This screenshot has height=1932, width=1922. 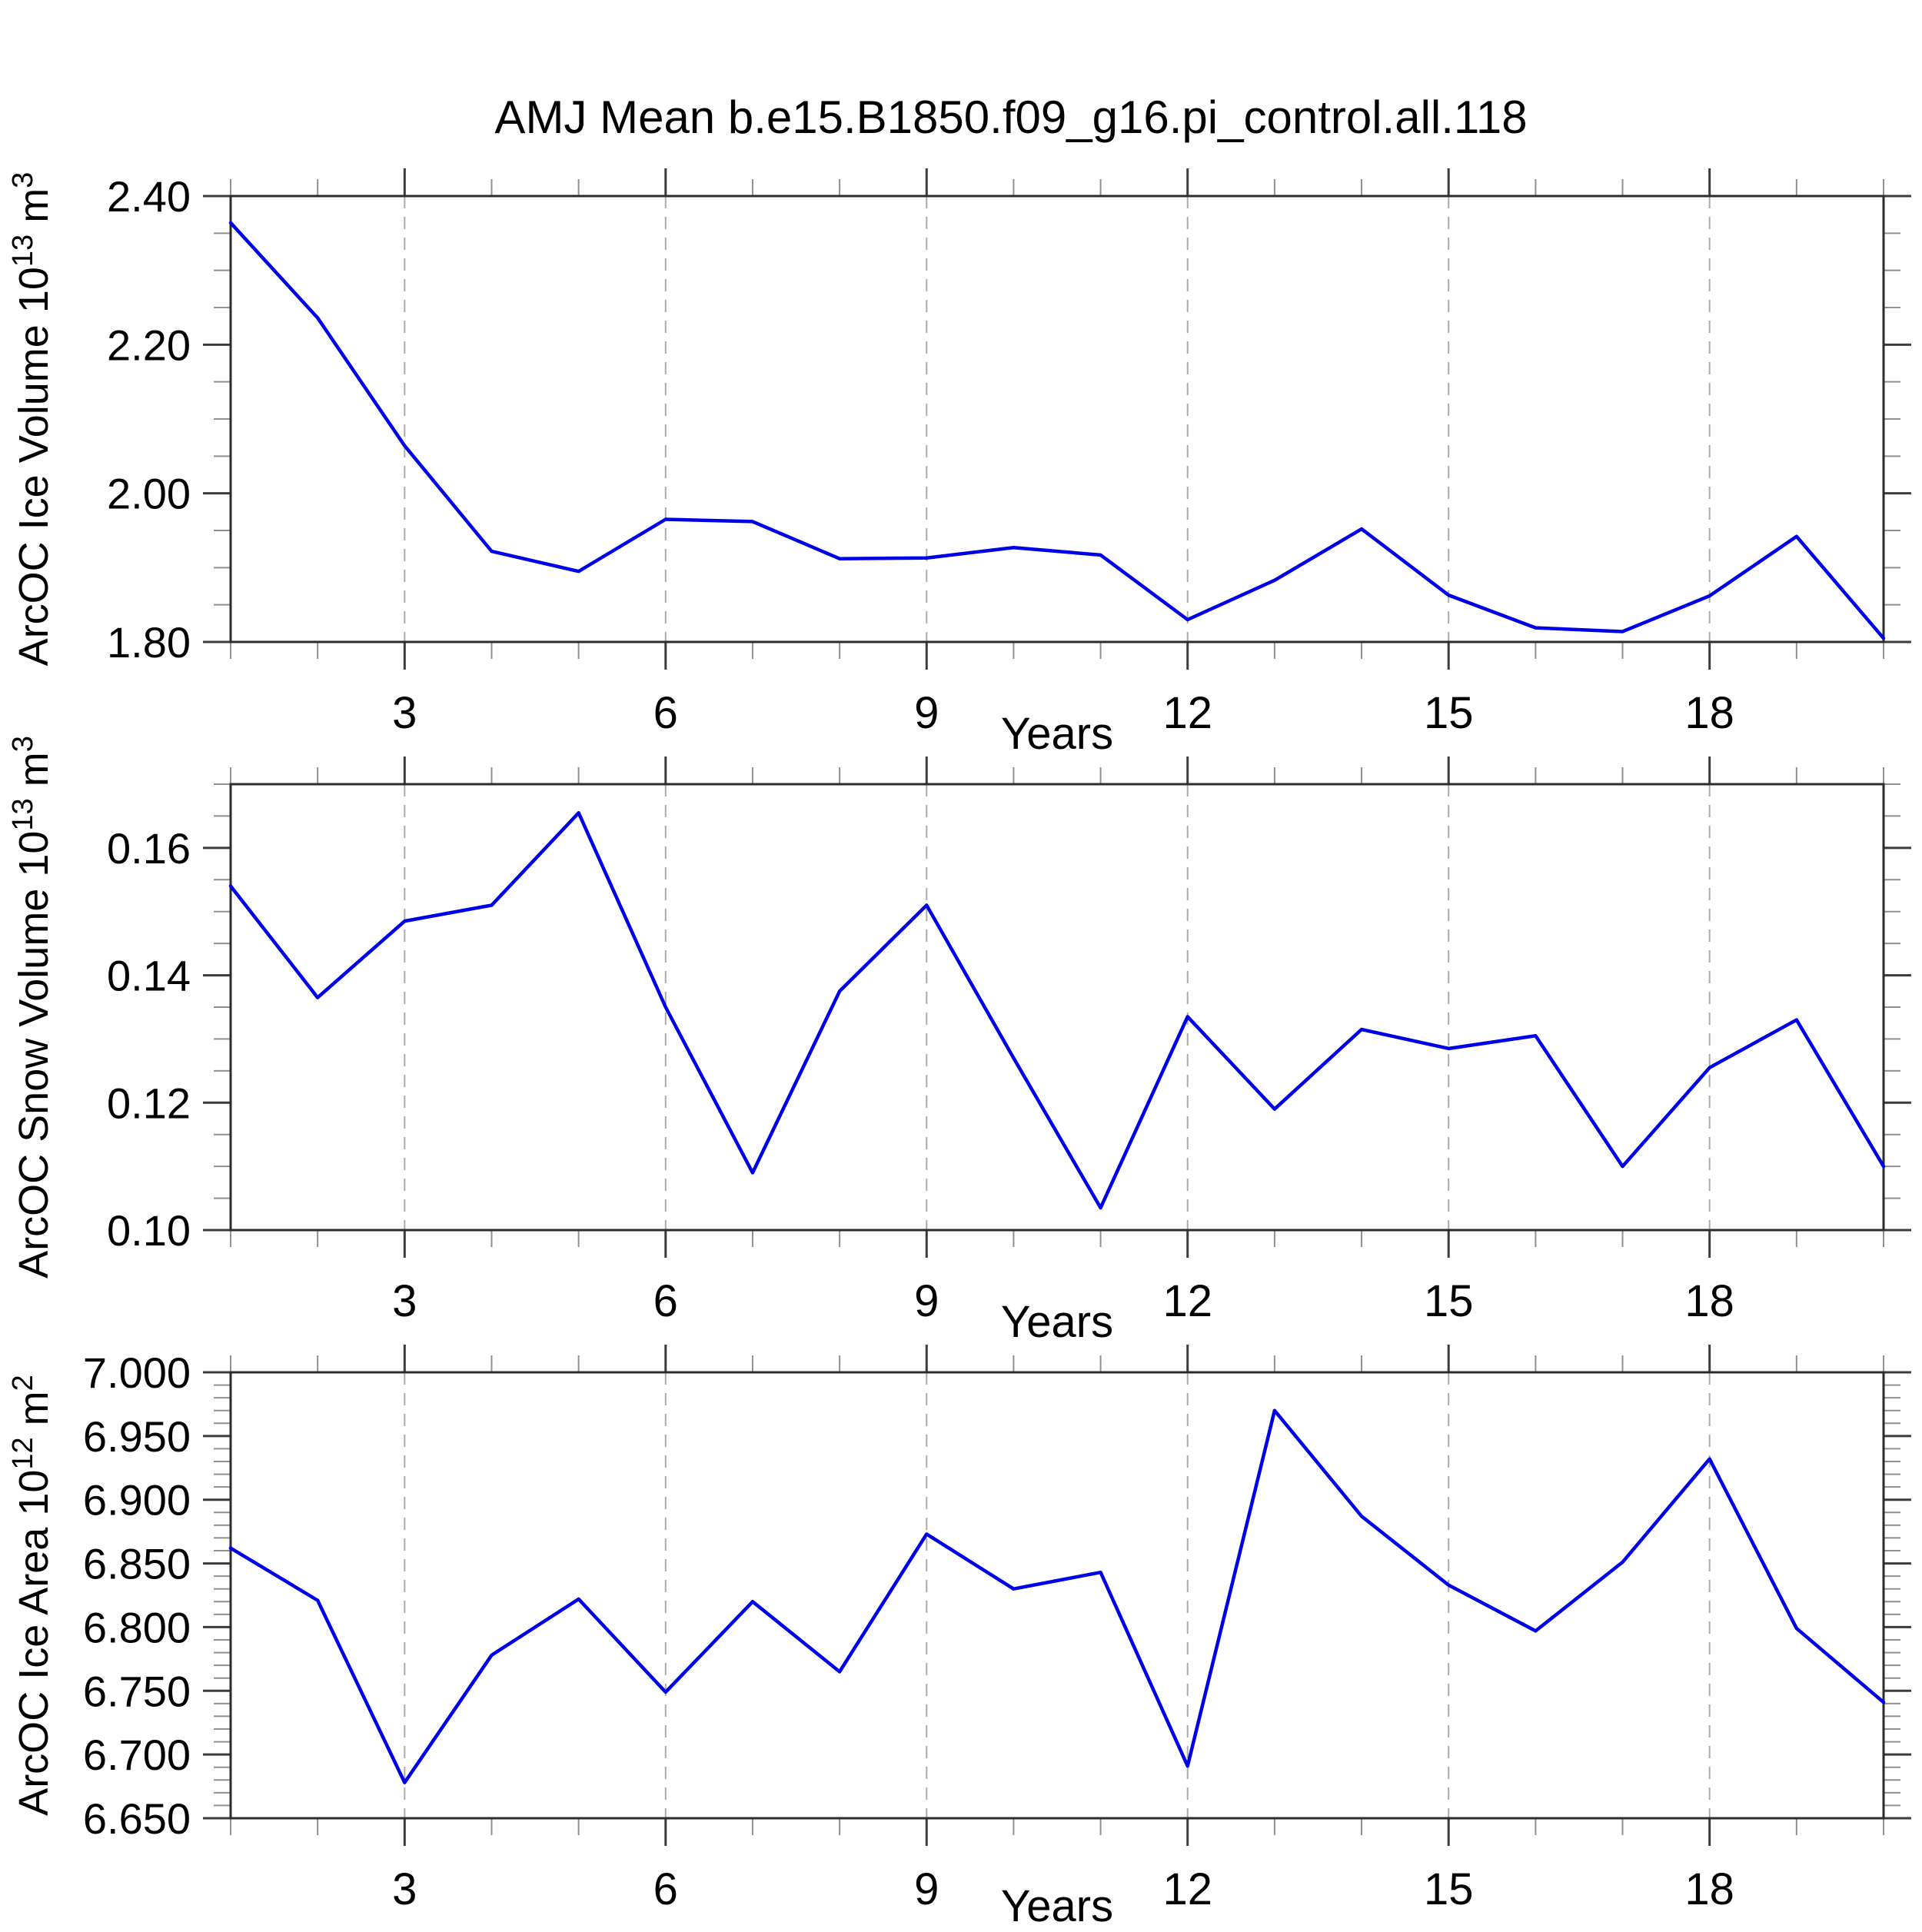 What do you see at coordinates (1057, 1906) in the screenshot?
I see `x-axis-title-bottom-panel: Years` at bounding box center [1057, 1906].